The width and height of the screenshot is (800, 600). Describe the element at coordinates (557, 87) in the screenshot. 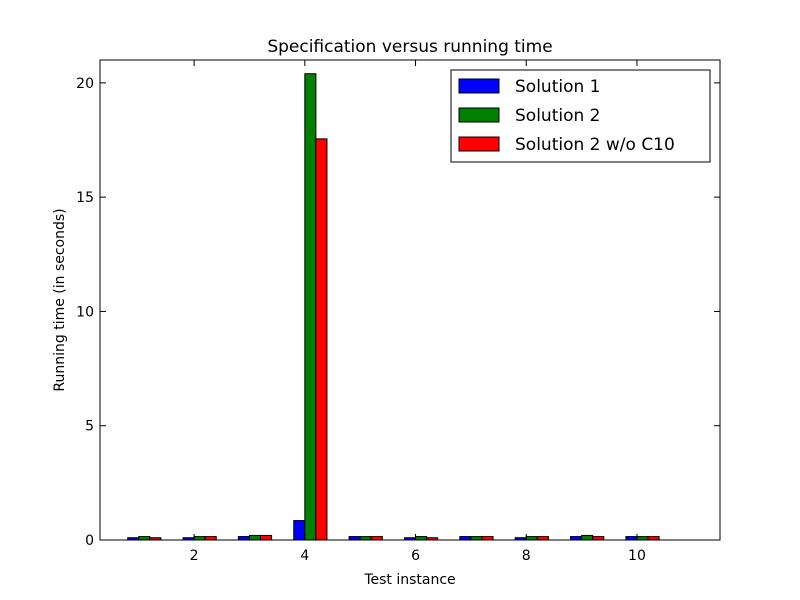

I see `legend-label-series-1: Solution 1` at that location.